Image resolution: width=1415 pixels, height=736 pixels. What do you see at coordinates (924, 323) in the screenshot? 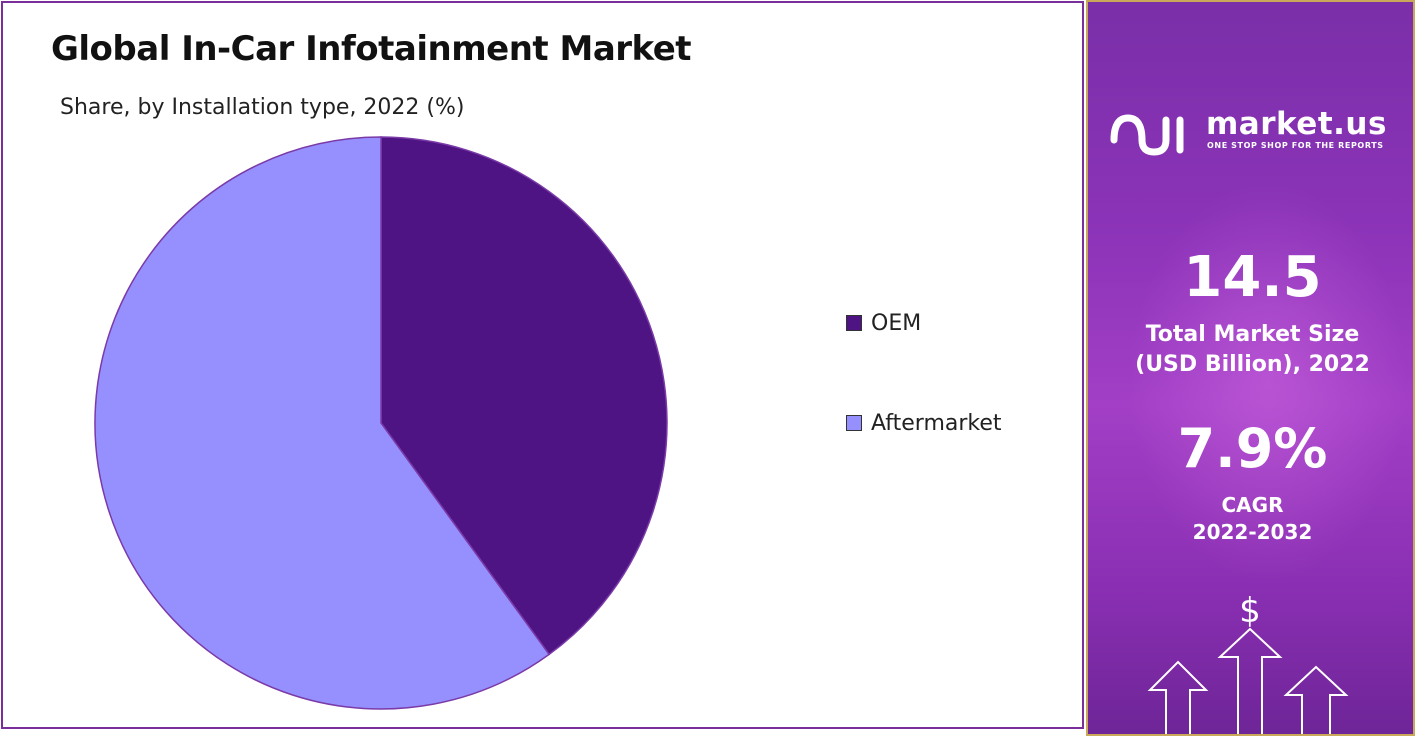
I see `legend-item-oem: OEM` at bounding box center [924, 323].